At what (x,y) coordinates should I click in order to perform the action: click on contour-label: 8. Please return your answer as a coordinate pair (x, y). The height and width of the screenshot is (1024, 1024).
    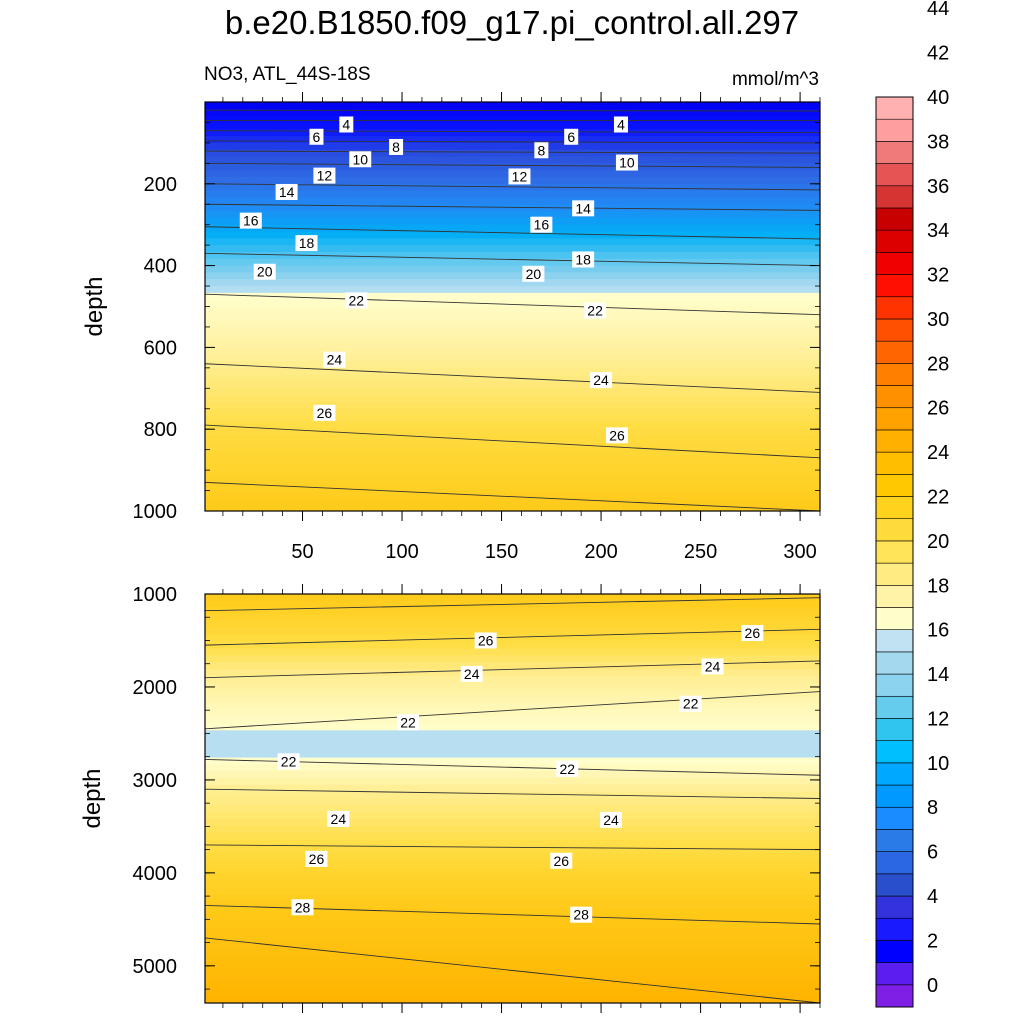
    Looking at the image, I should click on (541, 150).